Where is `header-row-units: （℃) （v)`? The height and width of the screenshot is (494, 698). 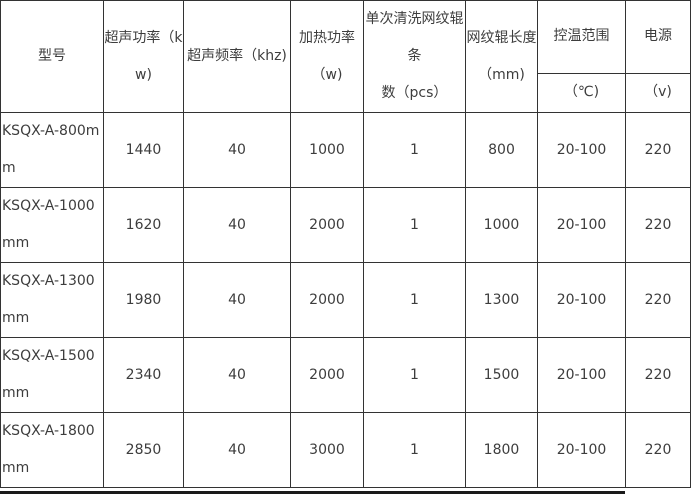 header-row-units: （℃) （v) is located at coordinates (346, 93).